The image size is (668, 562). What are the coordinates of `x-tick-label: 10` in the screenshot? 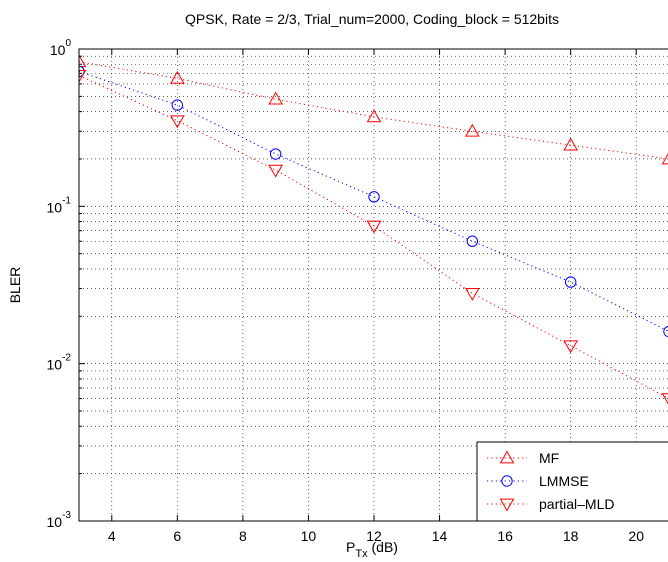 It's located at (309, 536).